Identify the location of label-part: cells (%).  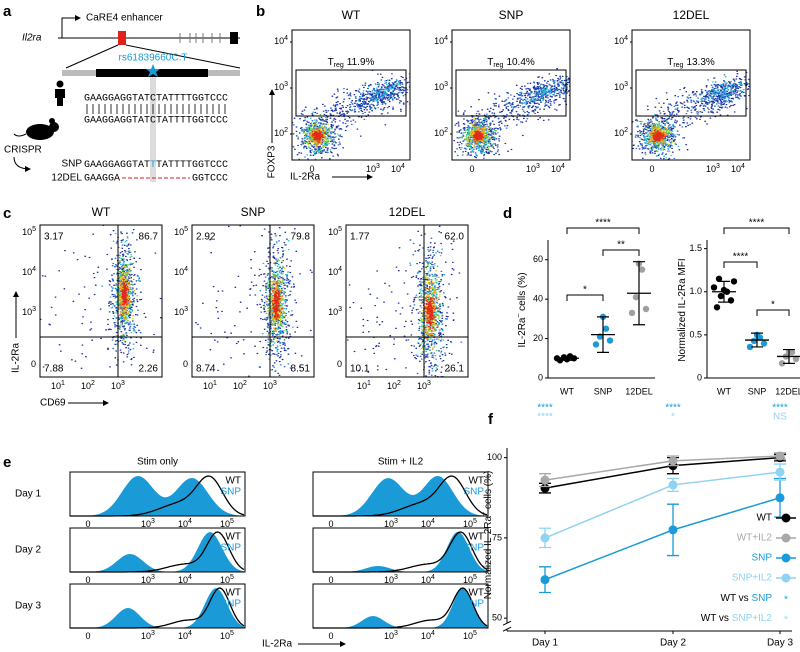
(522, 292).